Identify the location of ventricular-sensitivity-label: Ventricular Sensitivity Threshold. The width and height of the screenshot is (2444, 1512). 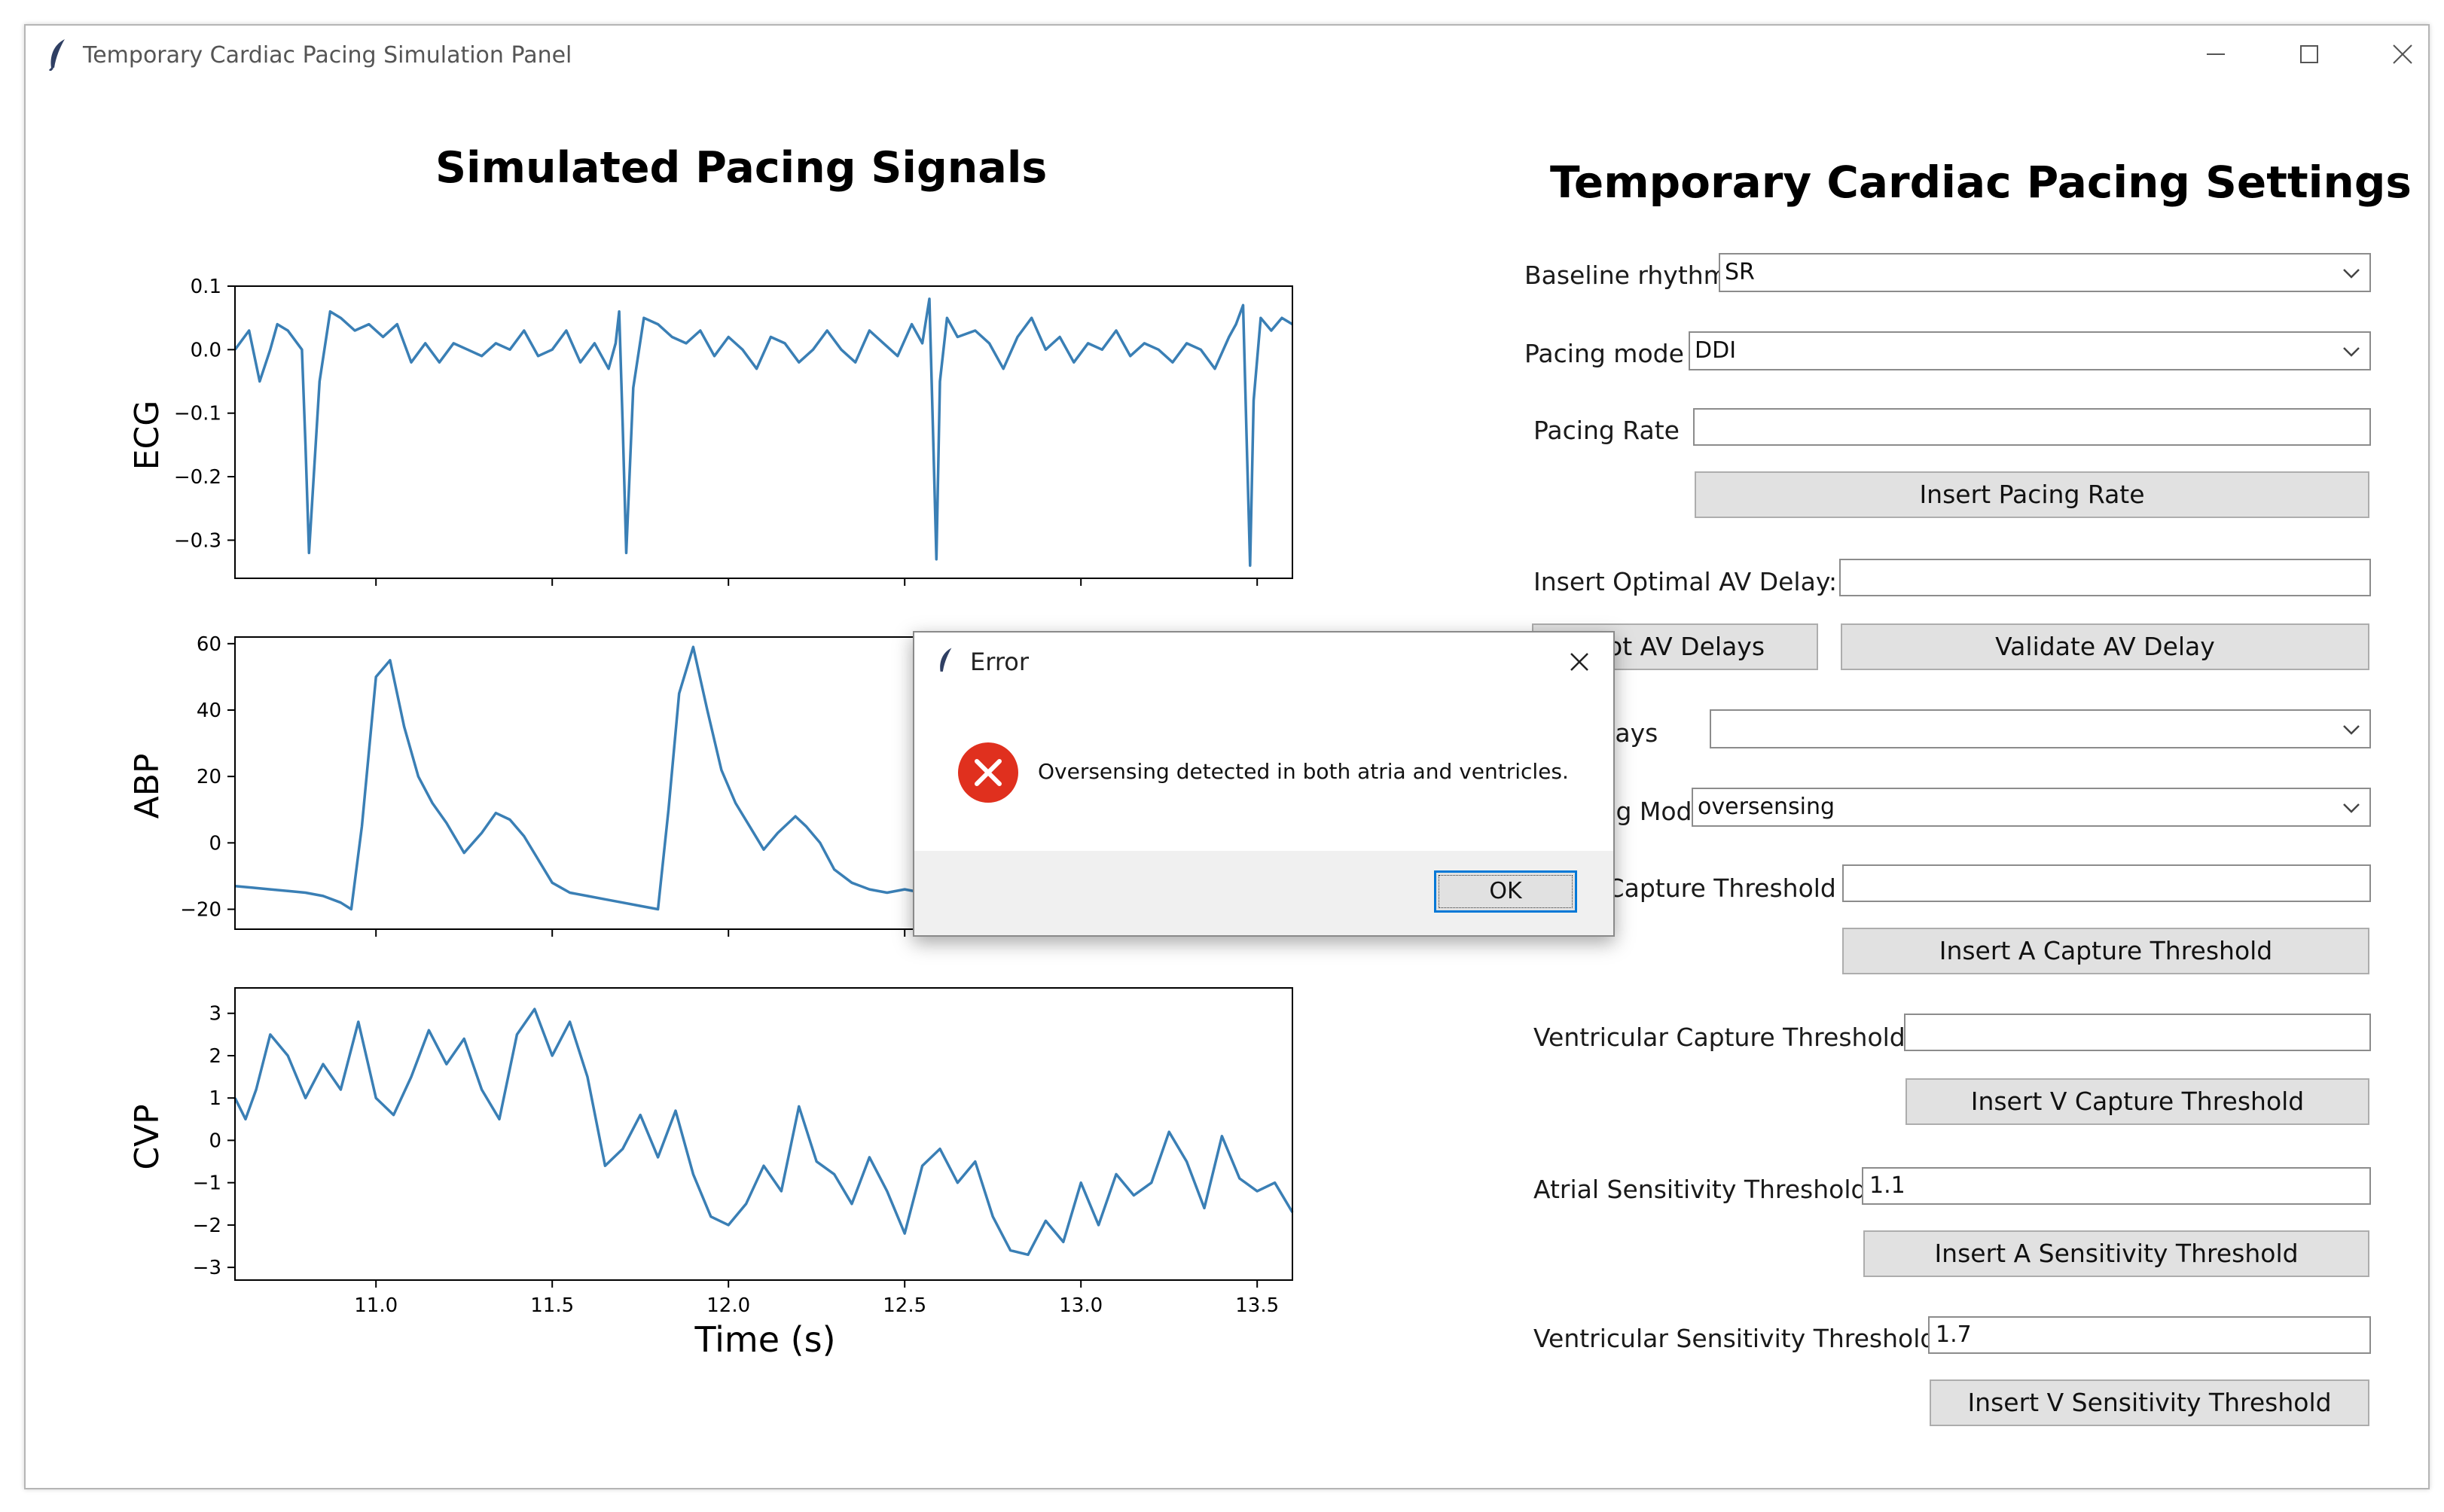
(1734, 1338).